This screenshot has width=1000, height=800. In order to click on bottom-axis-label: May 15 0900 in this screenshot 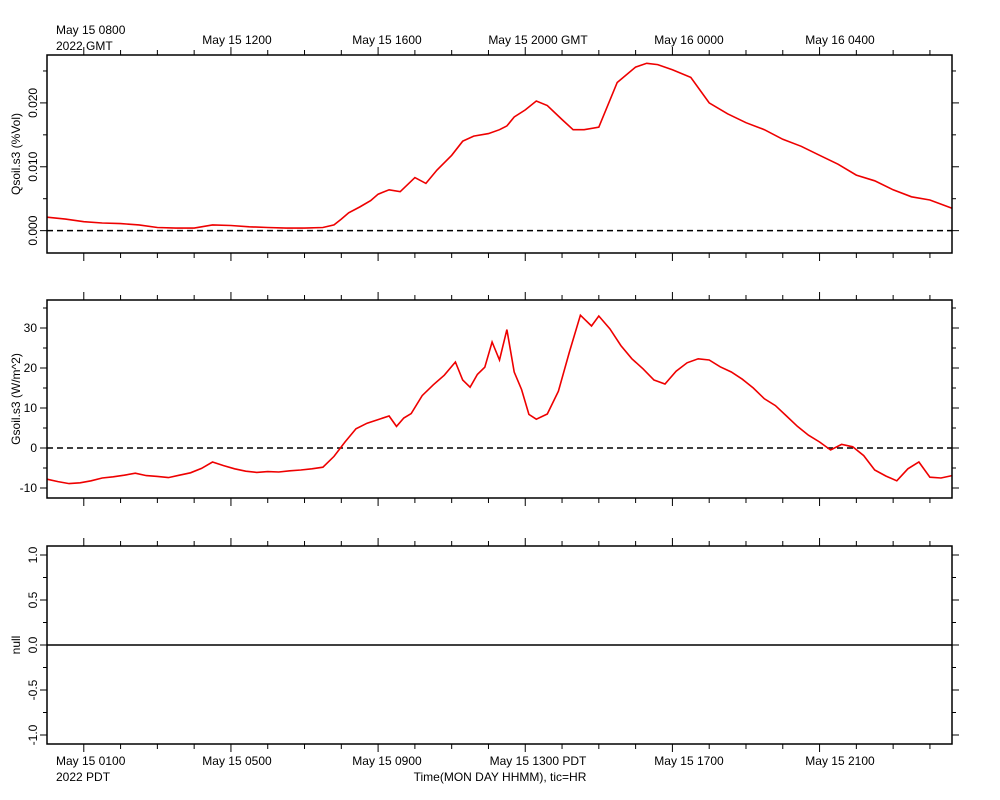, I will do `click(387, 761)`.